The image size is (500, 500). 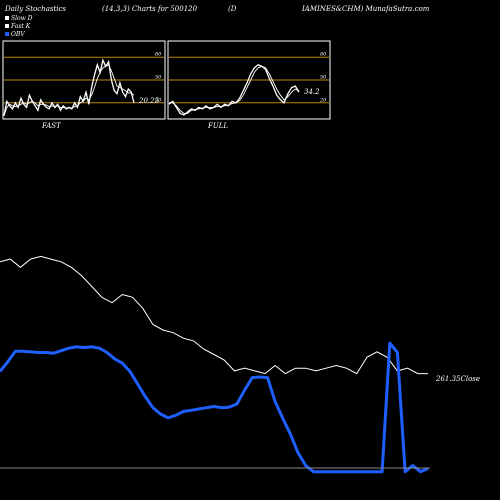 I want to click on full-panel-label: FULL, so click(x=217, y=126).